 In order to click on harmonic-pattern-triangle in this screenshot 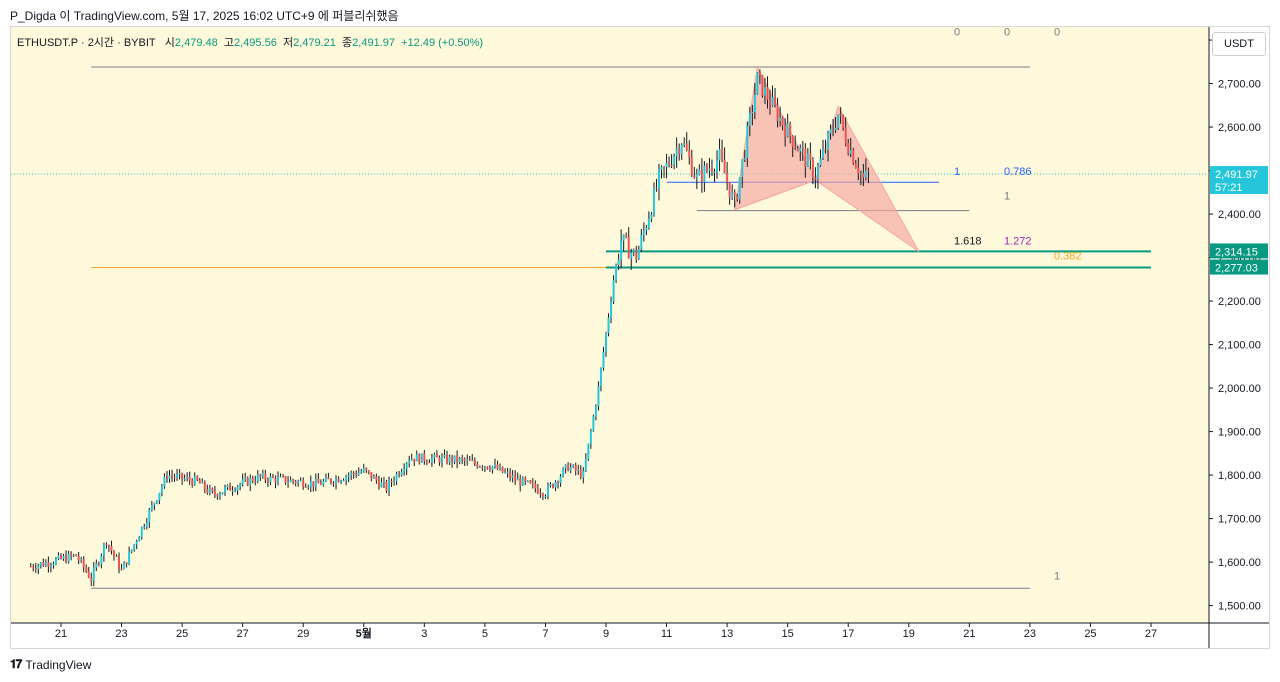, I will do `click(867, 178)`.